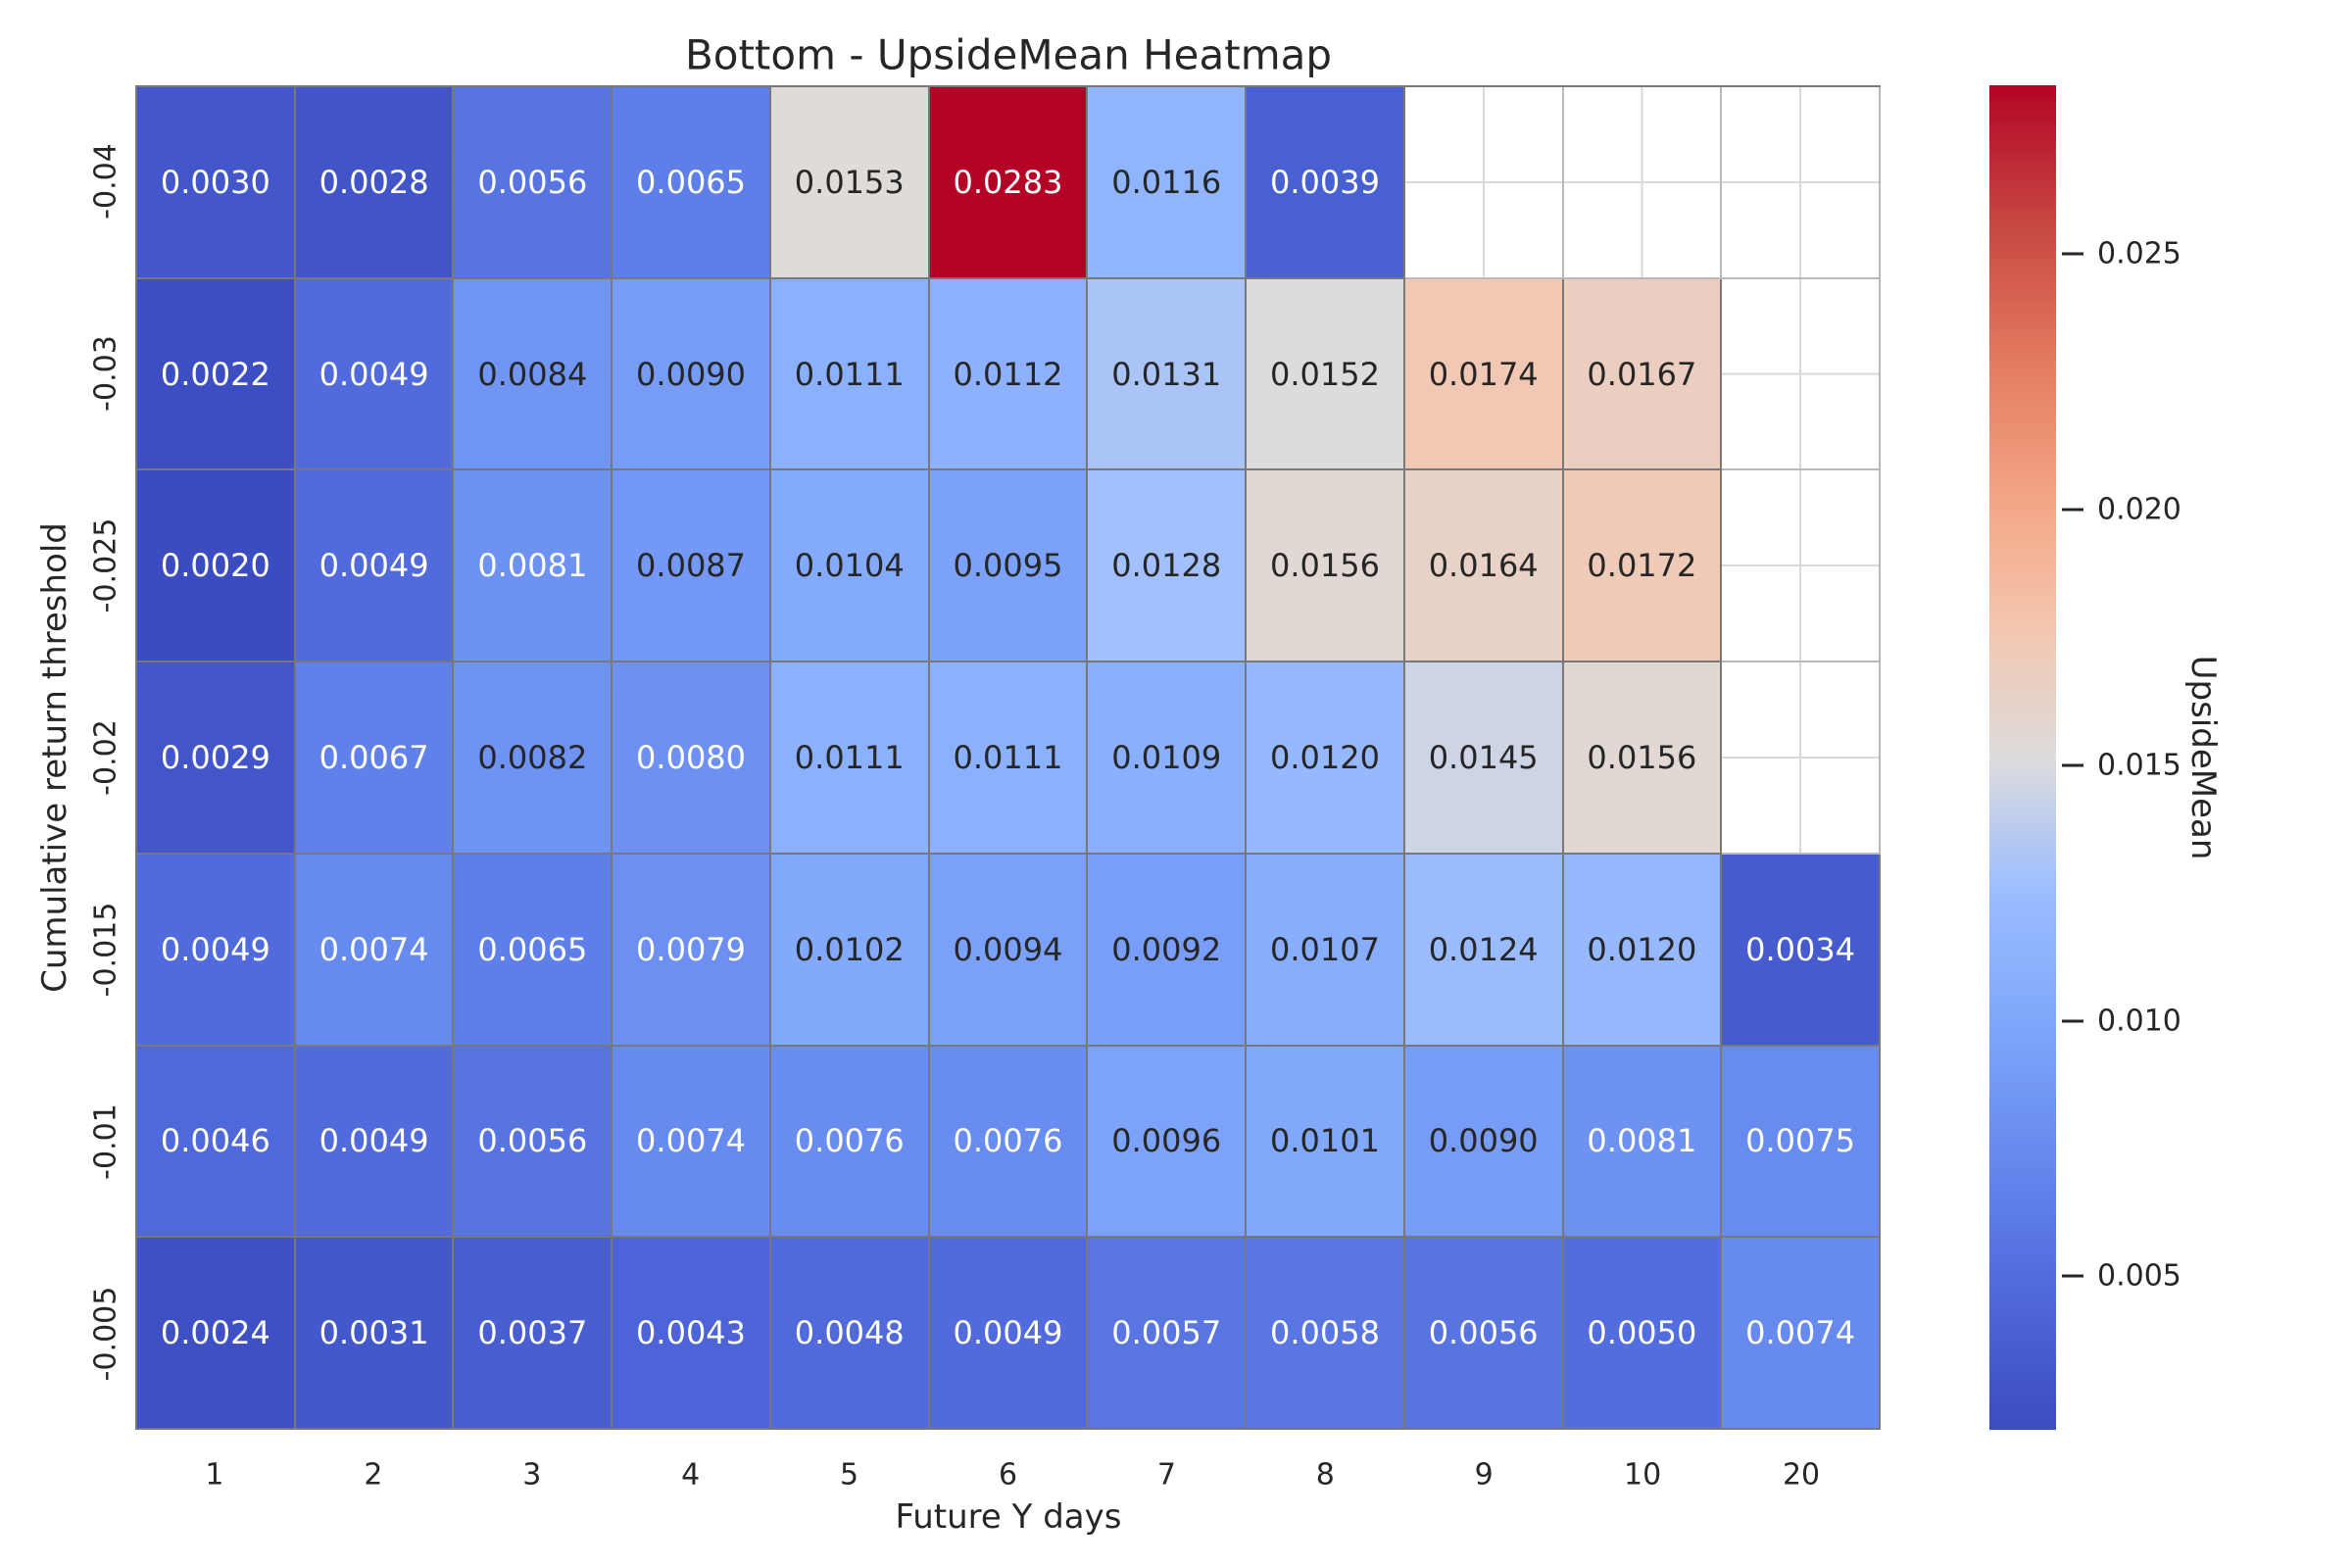  I want to click on y-tick-label: -0.04, so click(105, 181).